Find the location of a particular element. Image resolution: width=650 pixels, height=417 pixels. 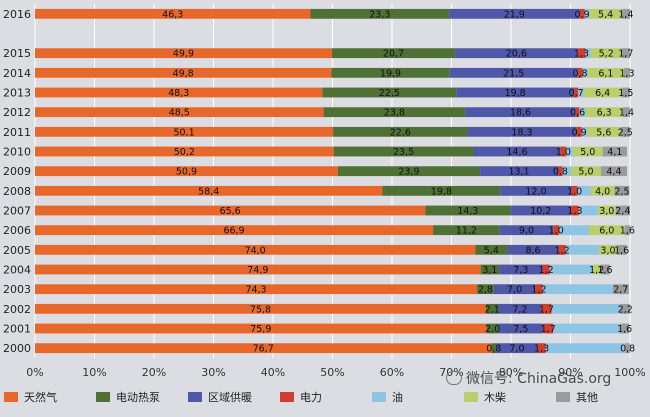

bar-value-label: 18,3 is located at coordinates (521, 132).